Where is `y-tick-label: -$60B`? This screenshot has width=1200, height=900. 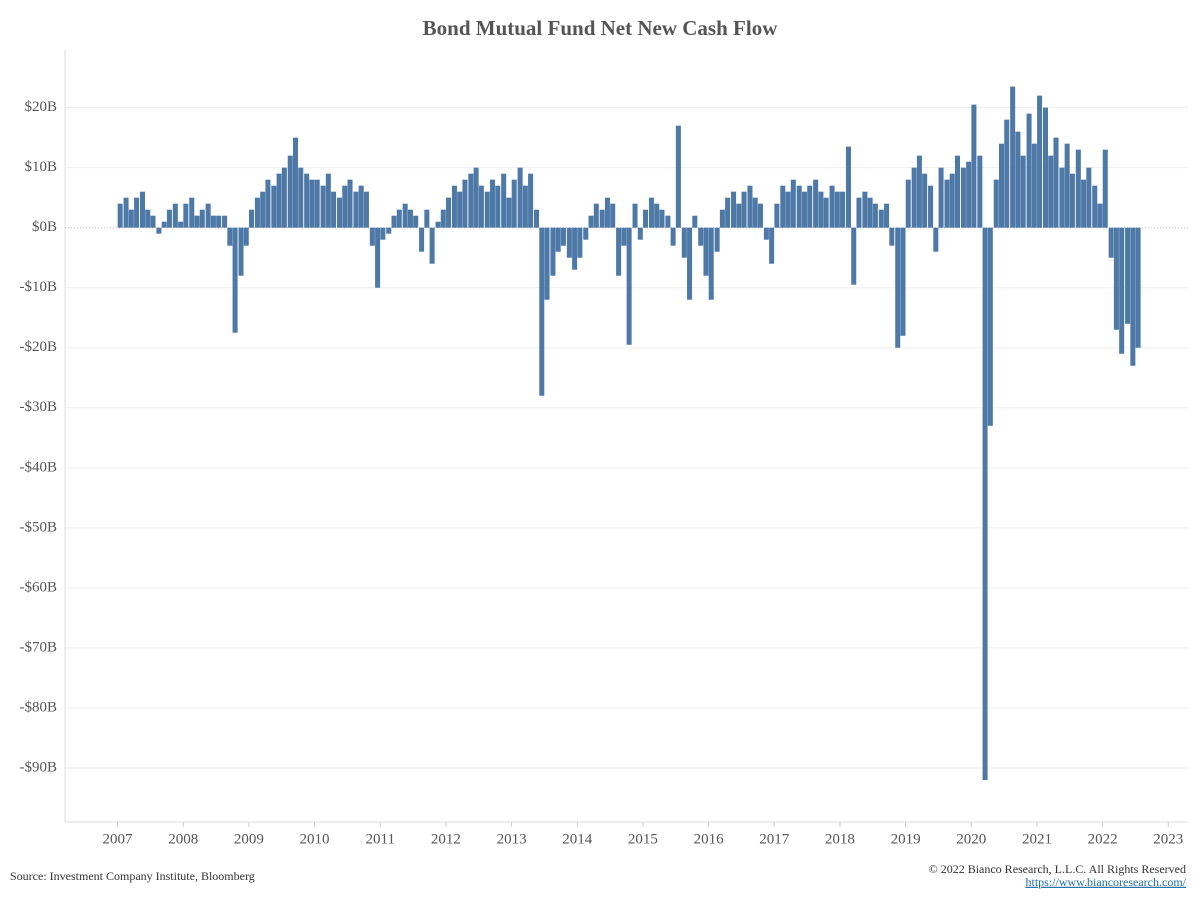
y-tick-label: -$60B is located at coordinates (39, 587).